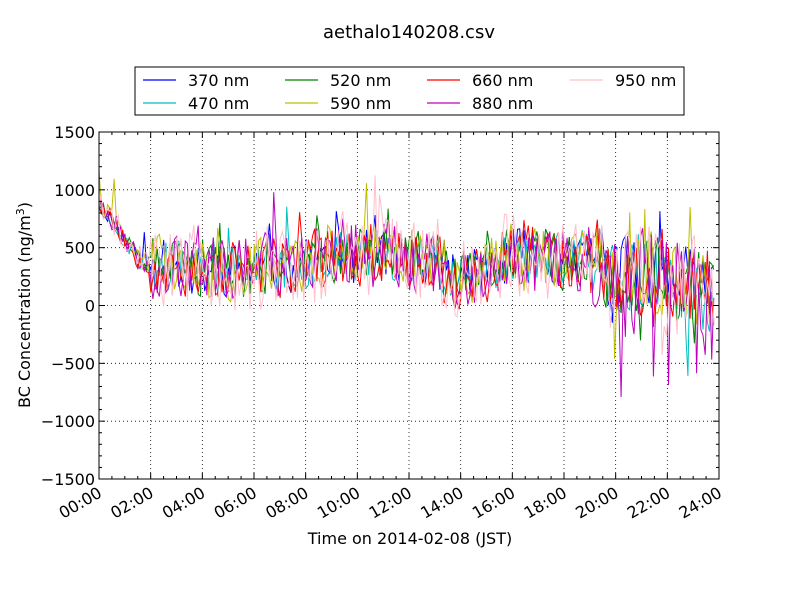 This screenshot has width=800, height=600. I want to click on x-tick-label: 18:00, so click(545, 503).